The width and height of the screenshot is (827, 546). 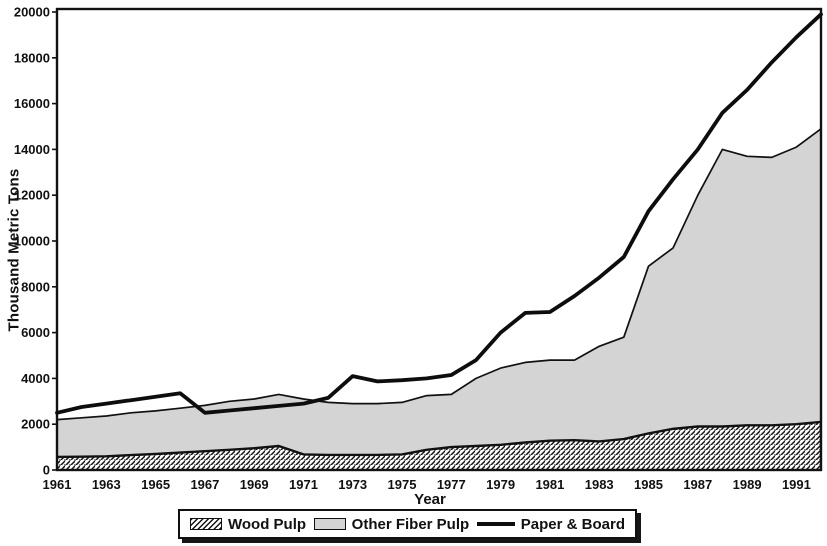 I want to click on y-tick-label: 8000, so click(x=35, y=286).